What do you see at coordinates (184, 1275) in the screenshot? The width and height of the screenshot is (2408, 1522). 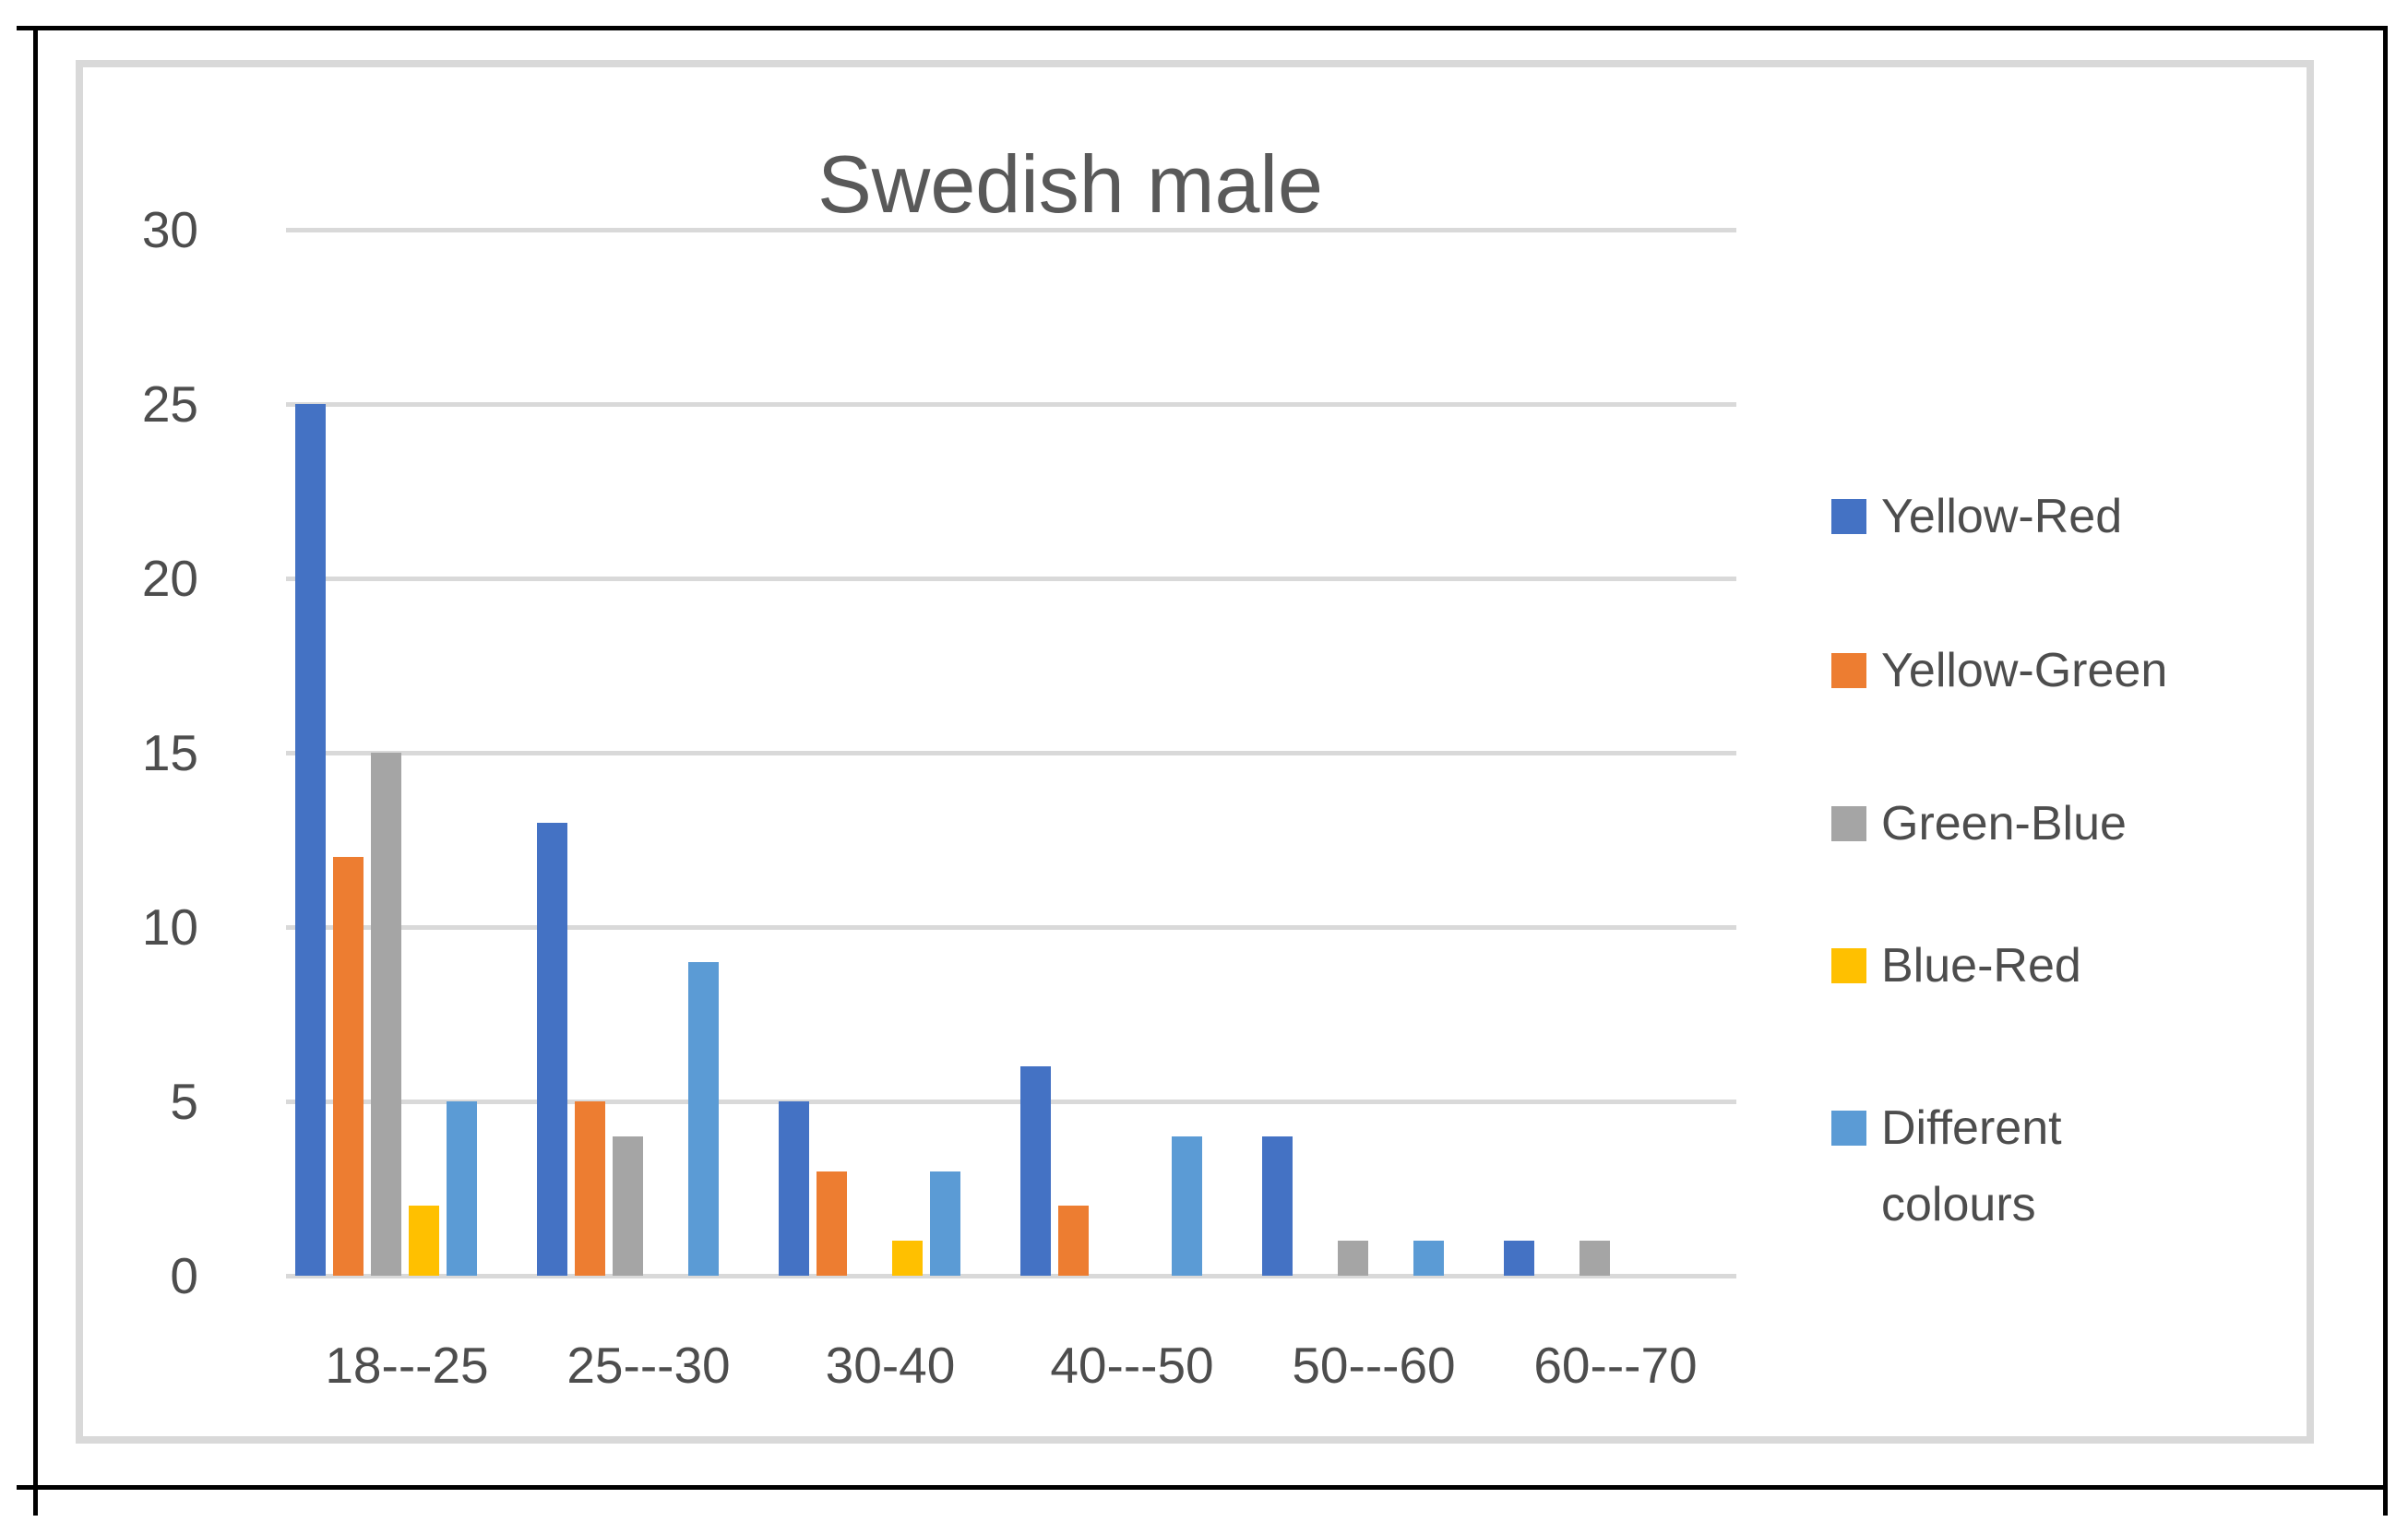 I see `y-axis-tick-label: 0` at bounding box center [184, 1275].